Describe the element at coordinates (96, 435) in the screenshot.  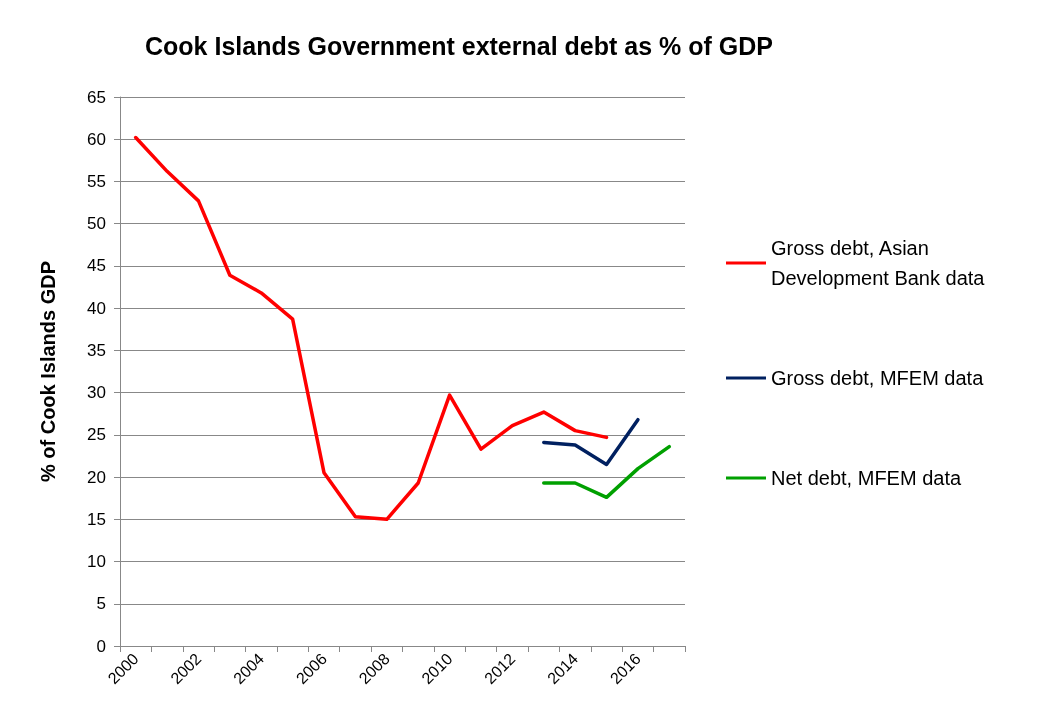
I see `y-tick-label: 25` at that location.